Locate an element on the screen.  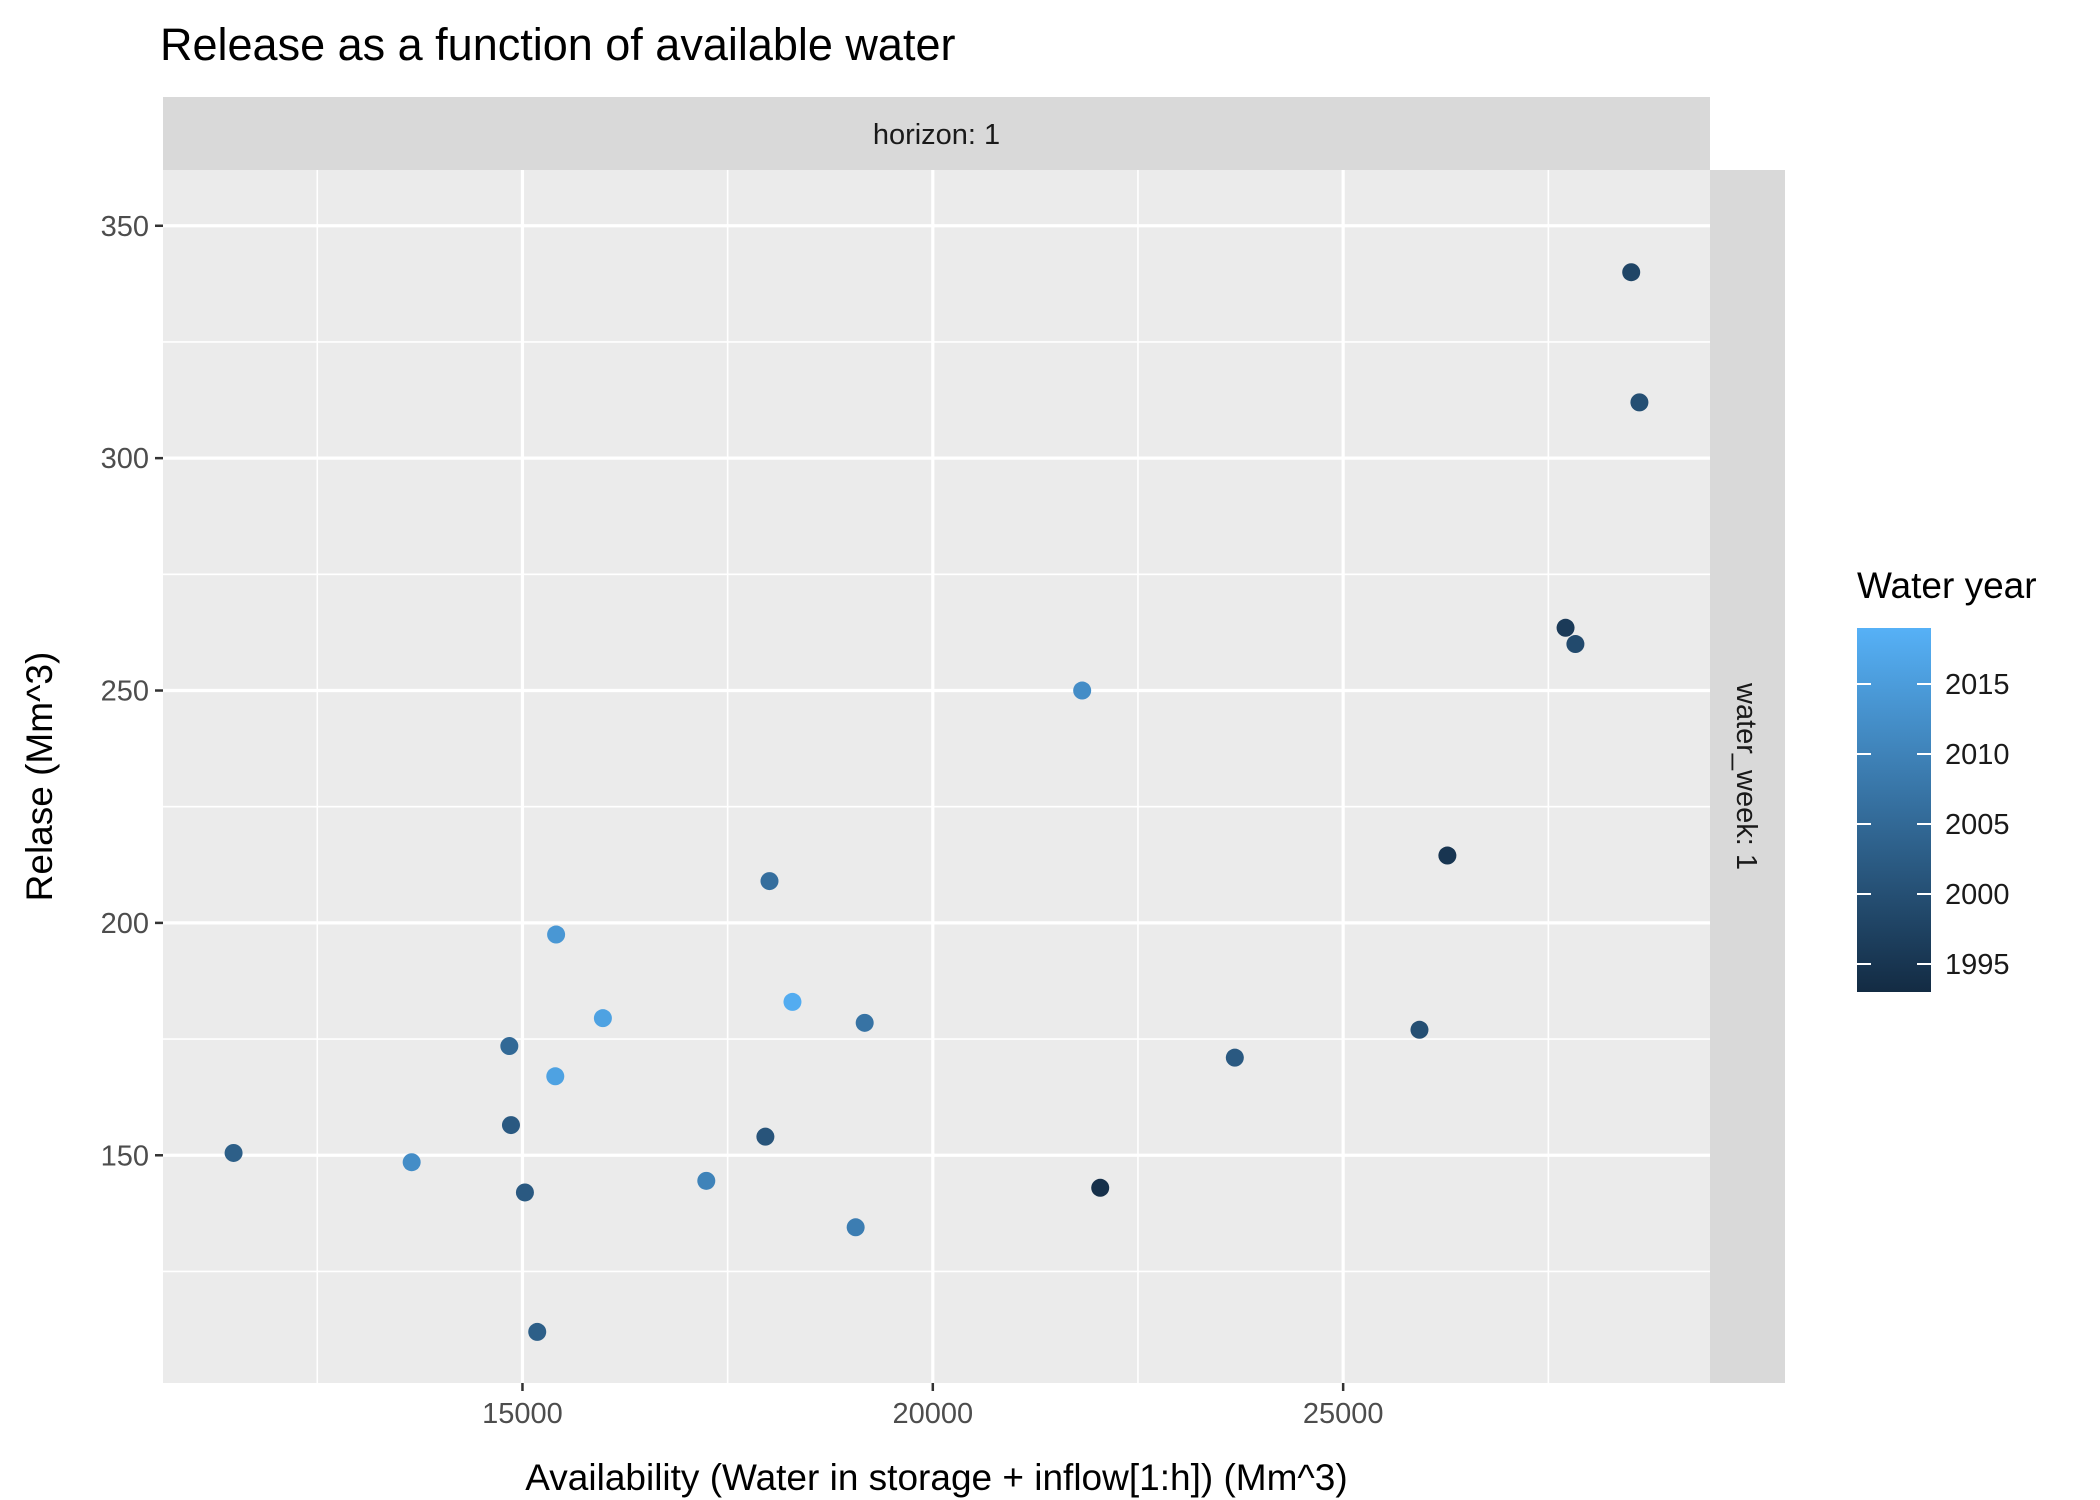
y-tick-label: 300 is located at coordinates (125, 459).